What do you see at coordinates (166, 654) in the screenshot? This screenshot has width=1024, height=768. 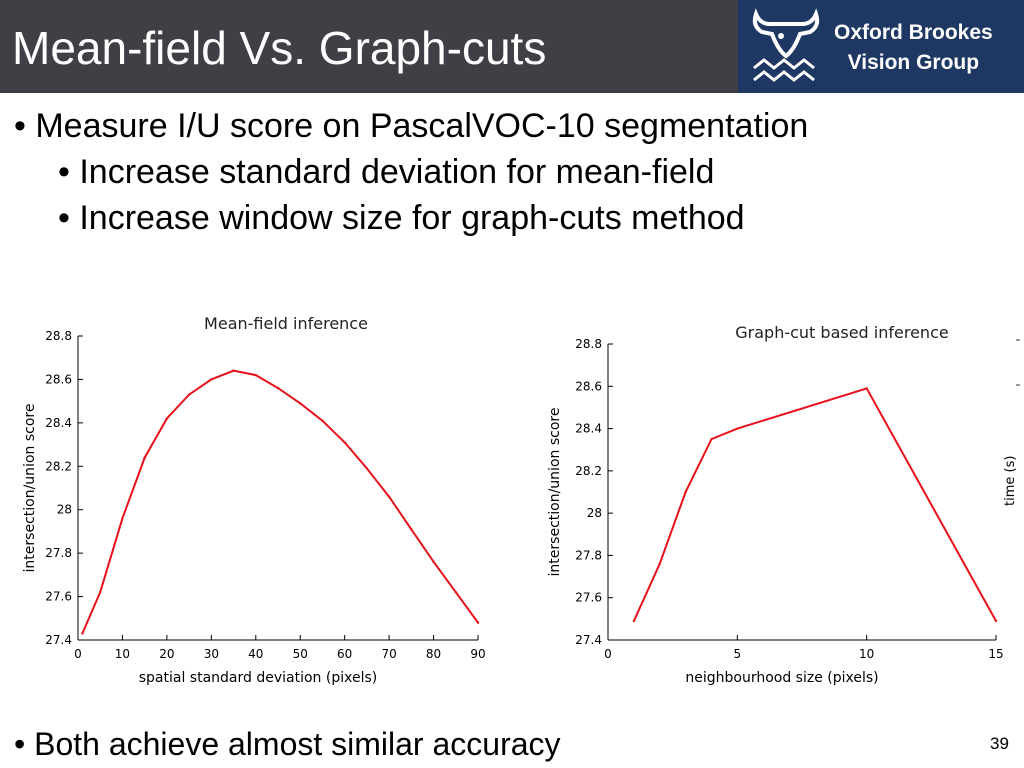 I see `x-tick-label: 20` at bounding box center [166, 654].